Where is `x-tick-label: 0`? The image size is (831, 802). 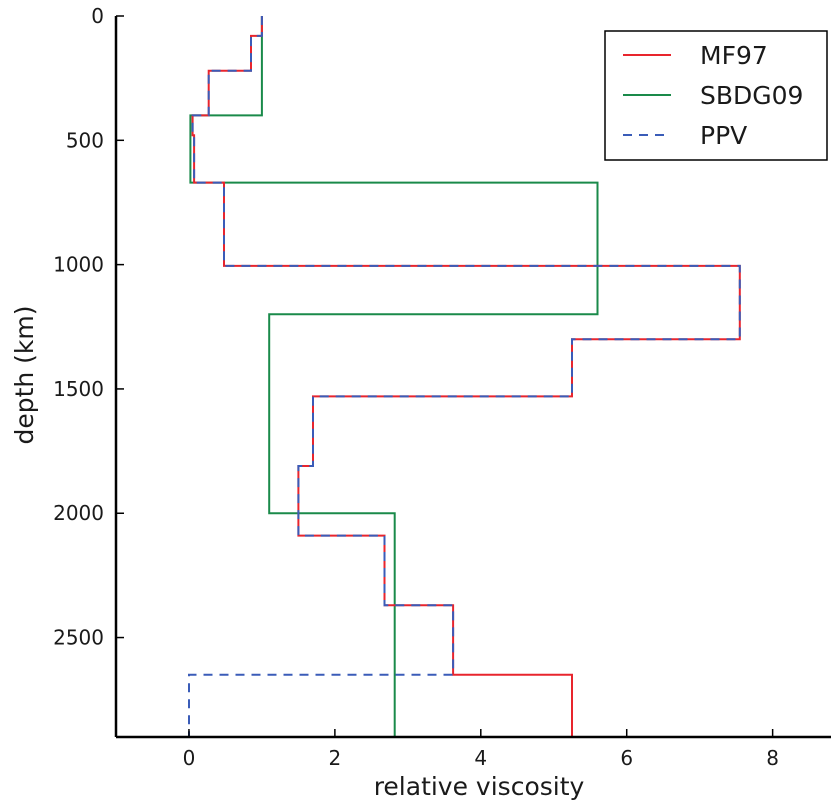 x-tick-label: 0 is located at coordinates (189, 758).